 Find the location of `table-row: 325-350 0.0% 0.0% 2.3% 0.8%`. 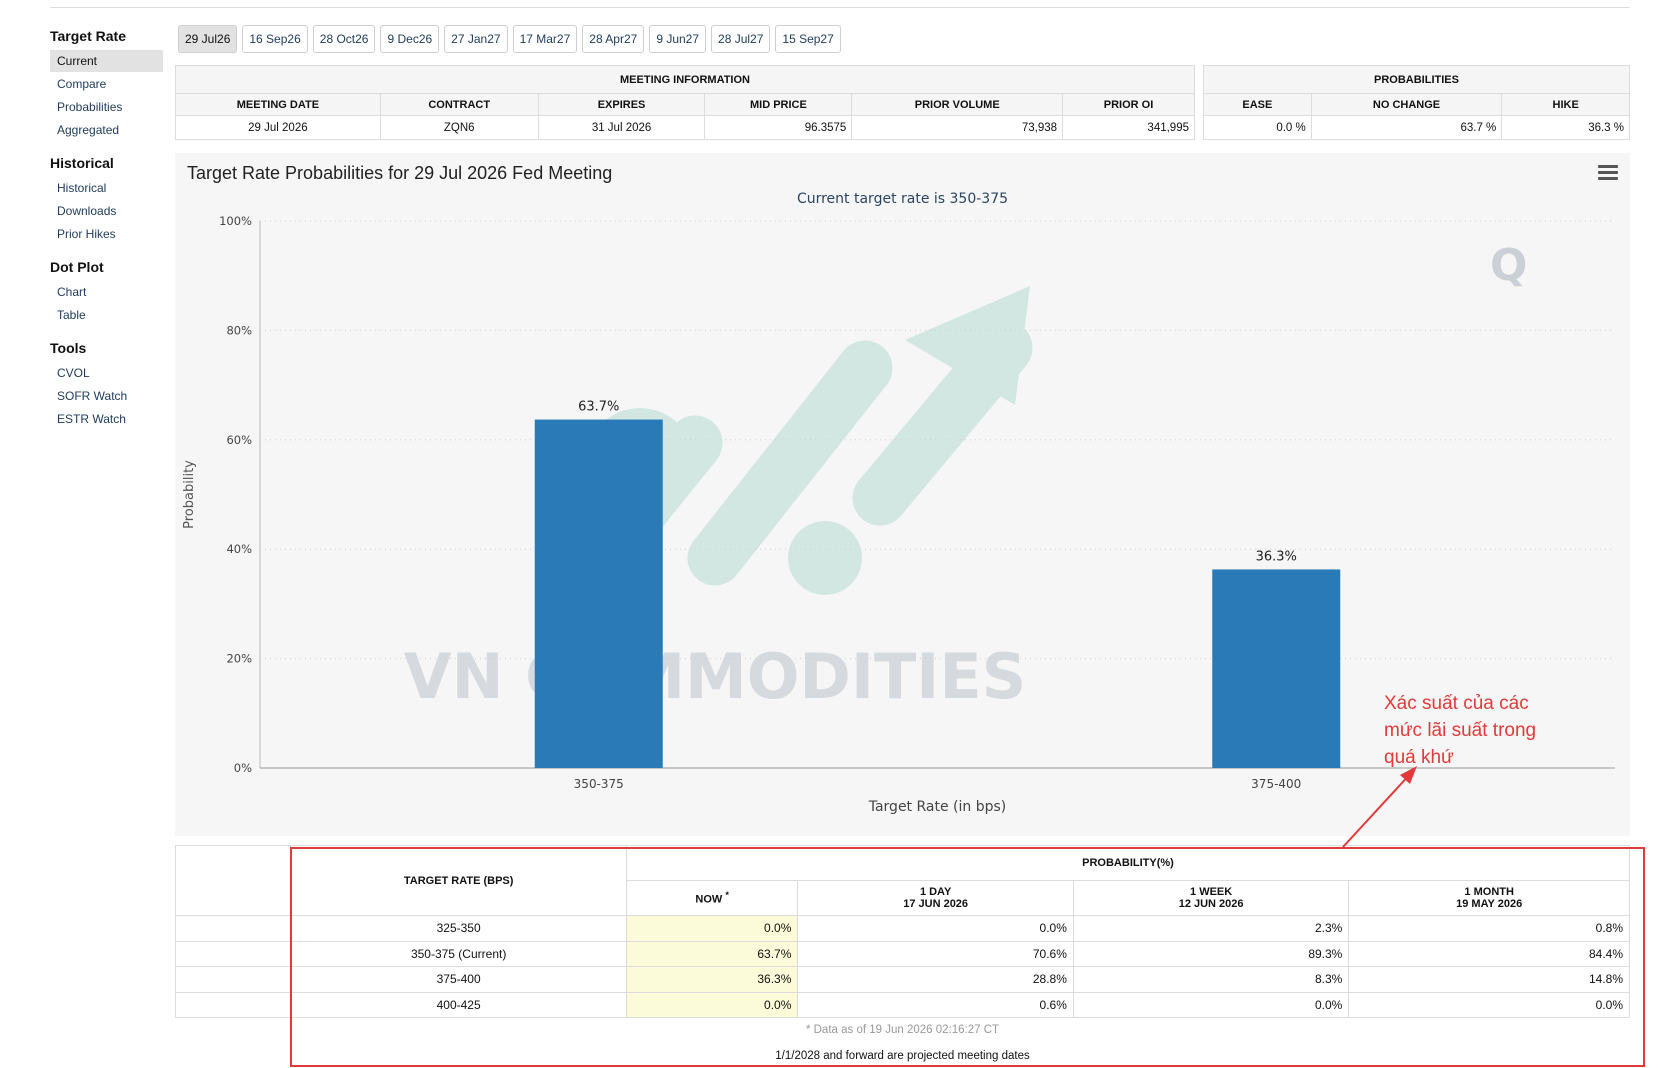

table-row: 325-350 0.0% 0.0% 2.3% 0.8% is located at coordinates (902, 928).